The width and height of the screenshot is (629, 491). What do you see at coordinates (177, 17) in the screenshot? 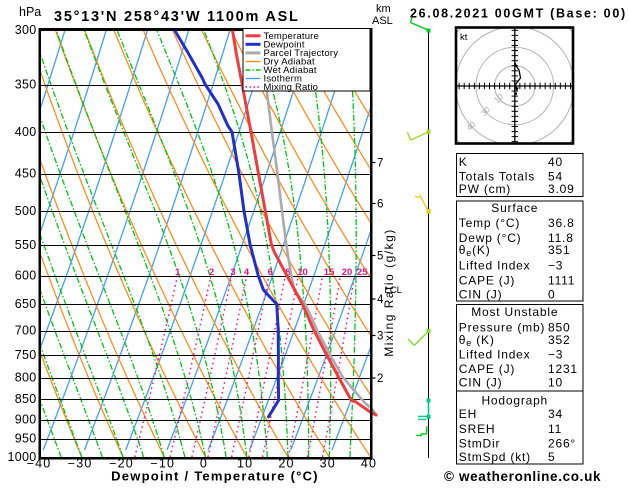
I see `svg-text: 35°13'N 258°43'W 1100m ASL` at bounding box center [177, 17].